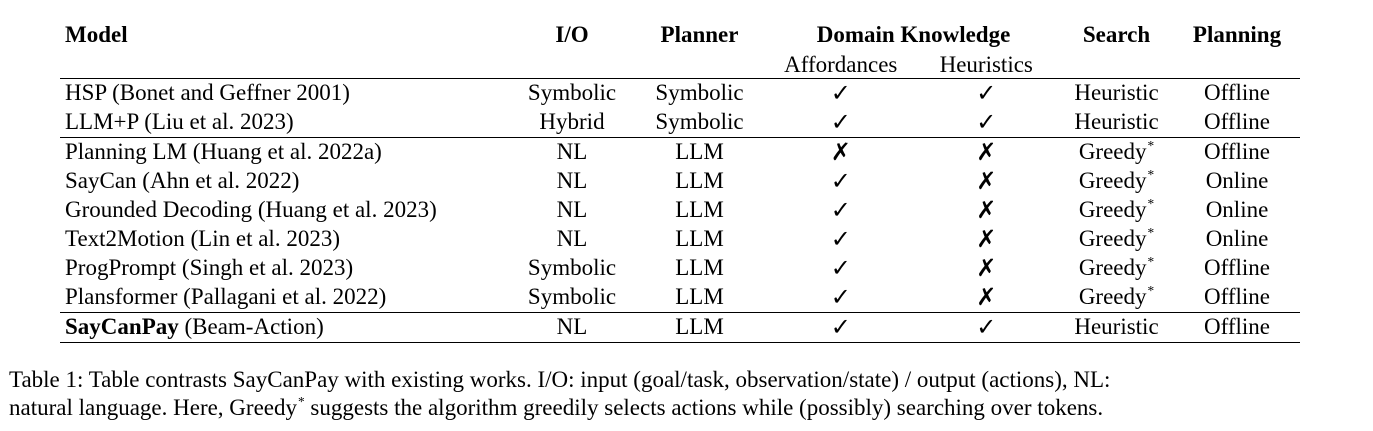 The width and height of the screenshot is (1373, 431). What do you see at coordinates (1237, 34) in the screenshot?
I see `header-planning: Planning` at bounding box center [1237, 34].